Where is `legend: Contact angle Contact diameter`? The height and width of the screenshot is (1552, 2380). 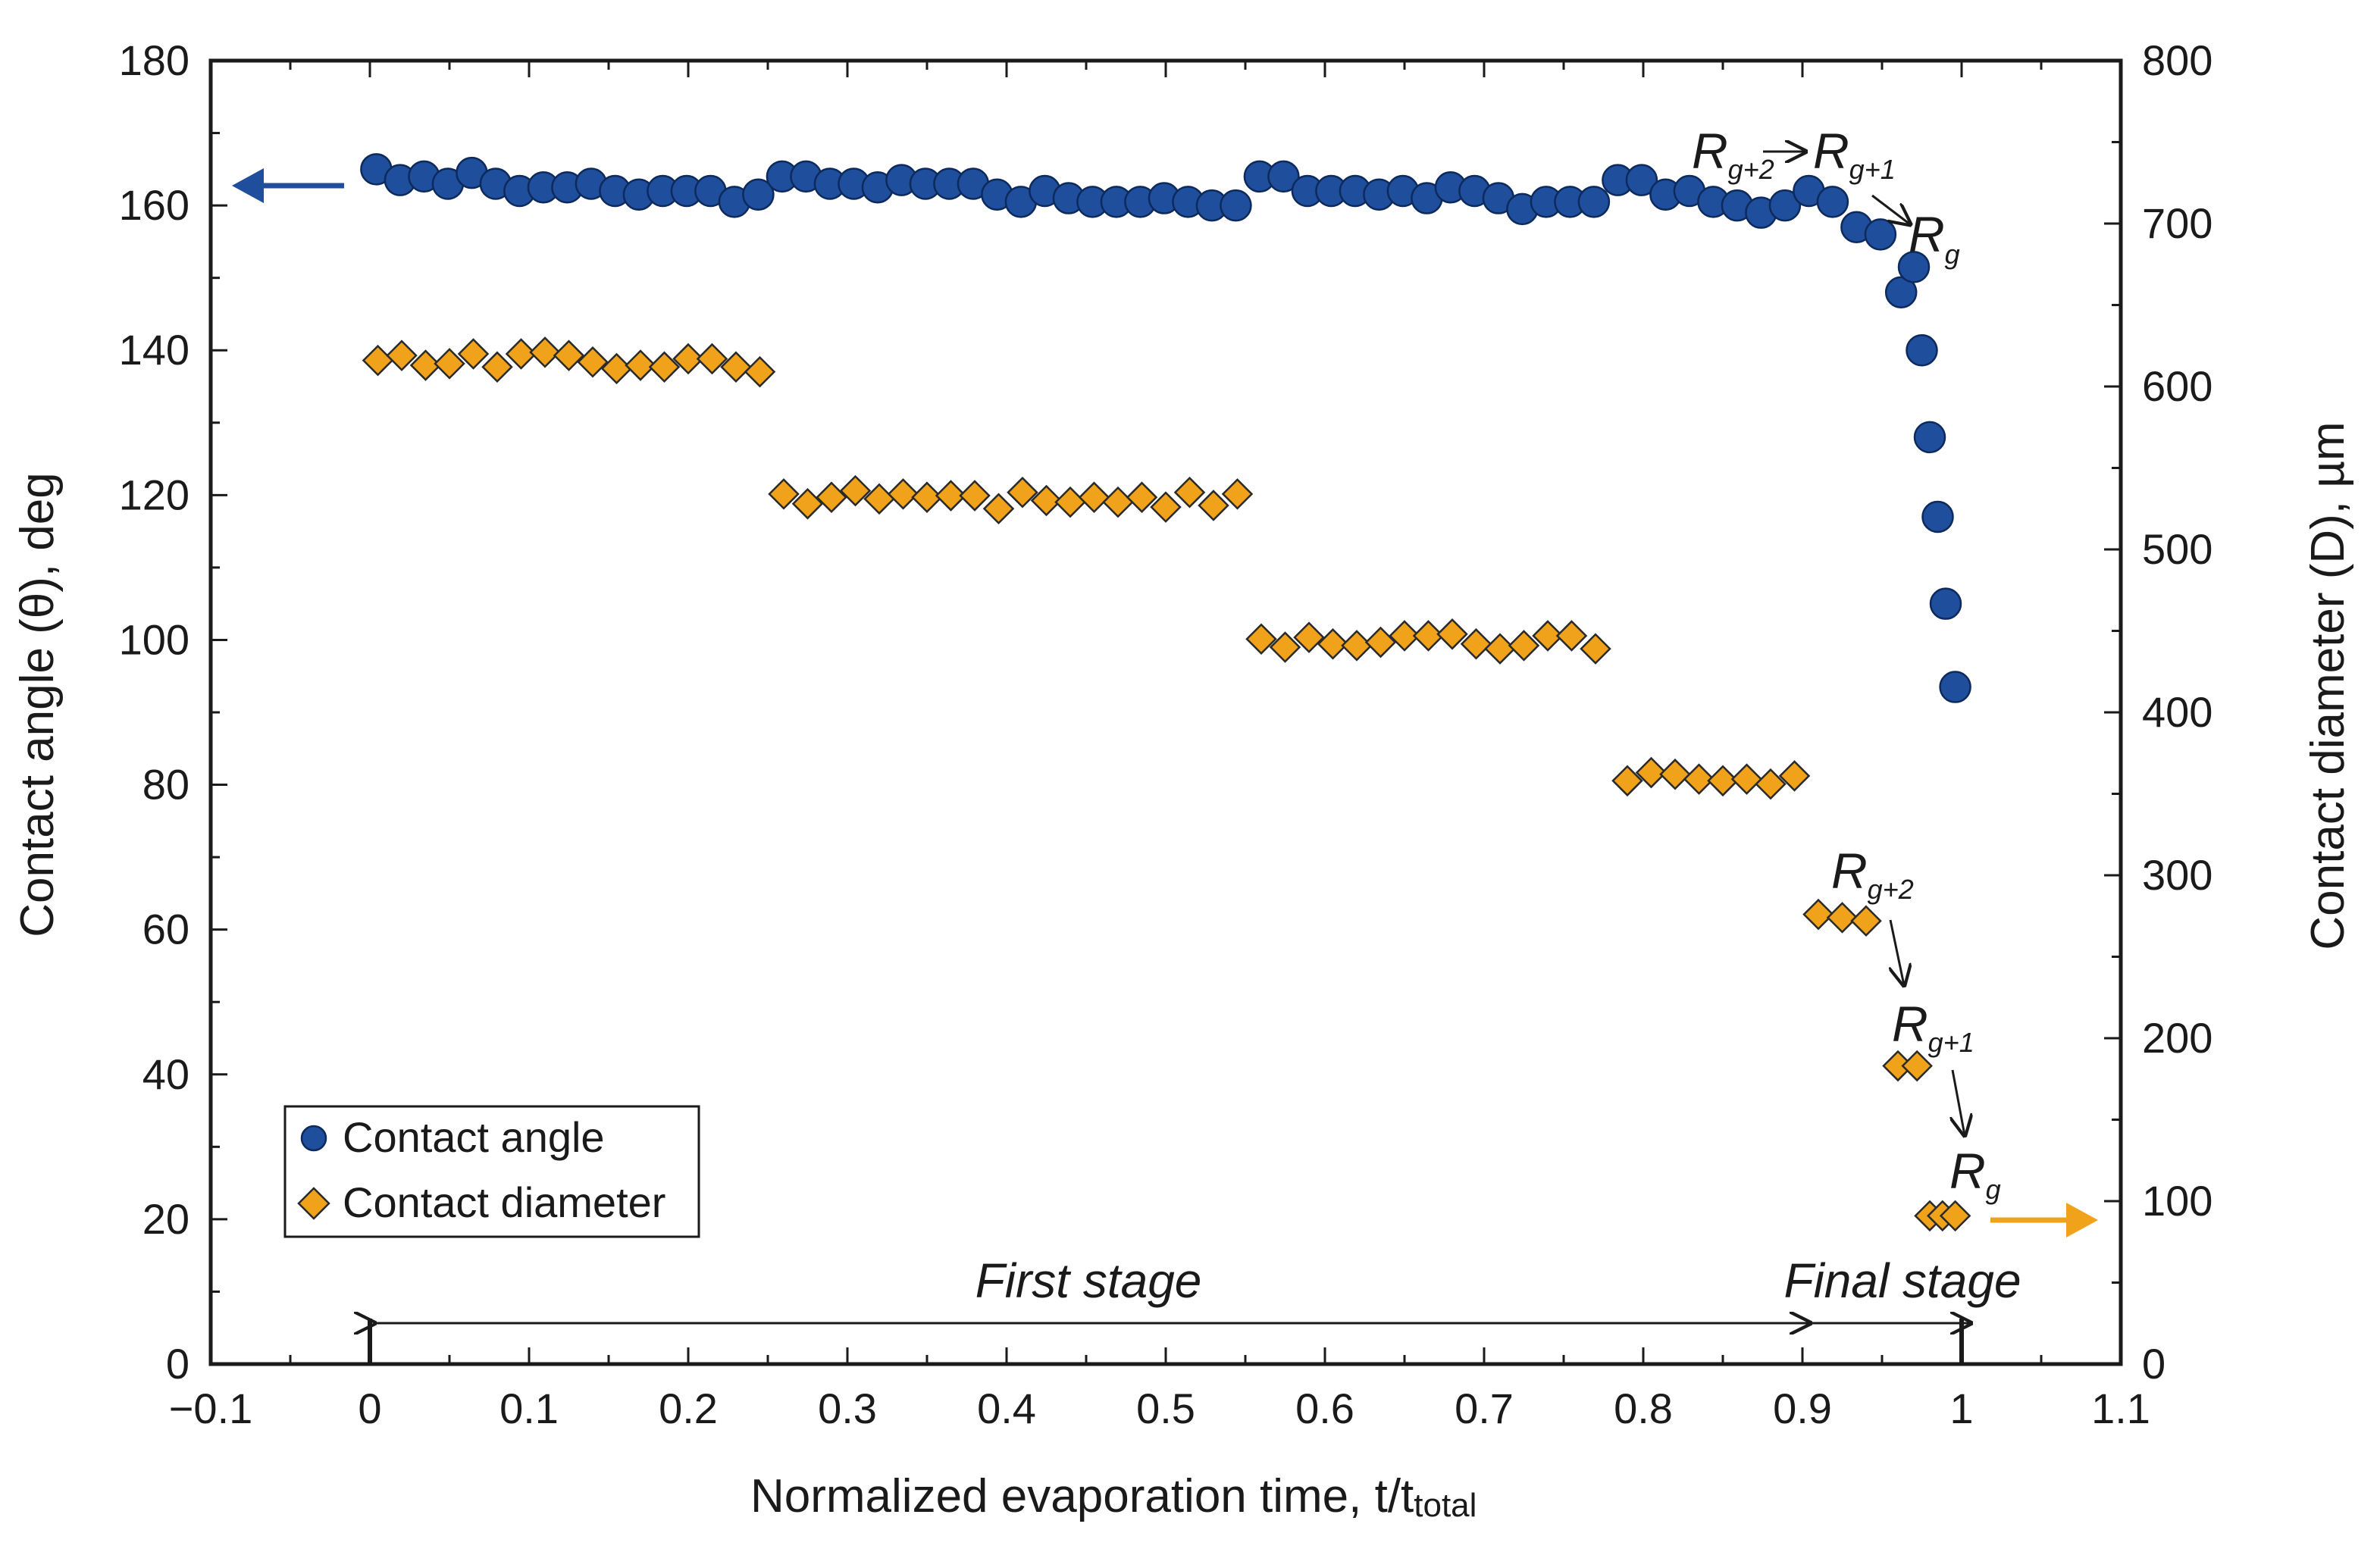
legend: Contact angle Contact diameter is located at coordinates (491, 1171).